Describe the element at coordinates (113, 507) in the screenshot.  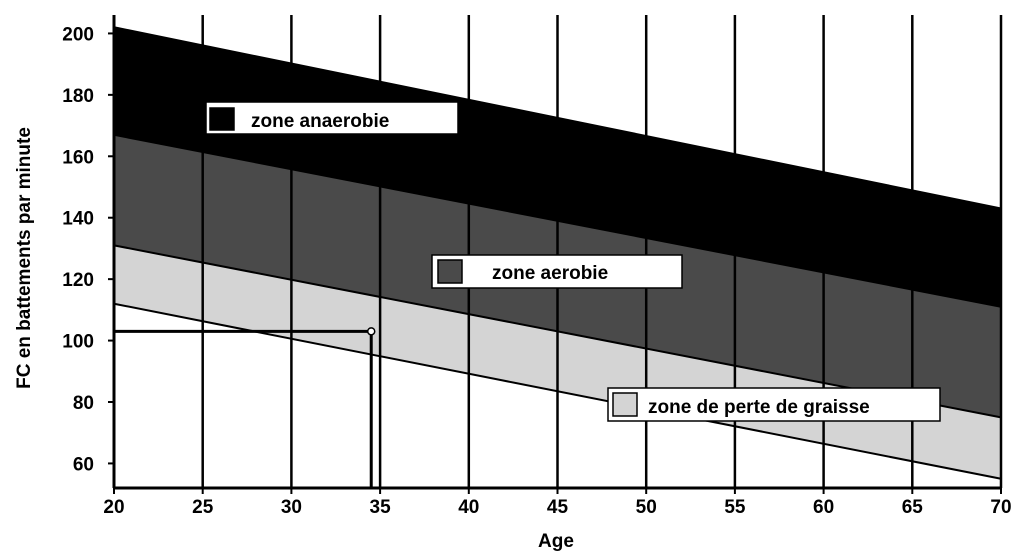
I see `x-tick-label: 20` at that location.